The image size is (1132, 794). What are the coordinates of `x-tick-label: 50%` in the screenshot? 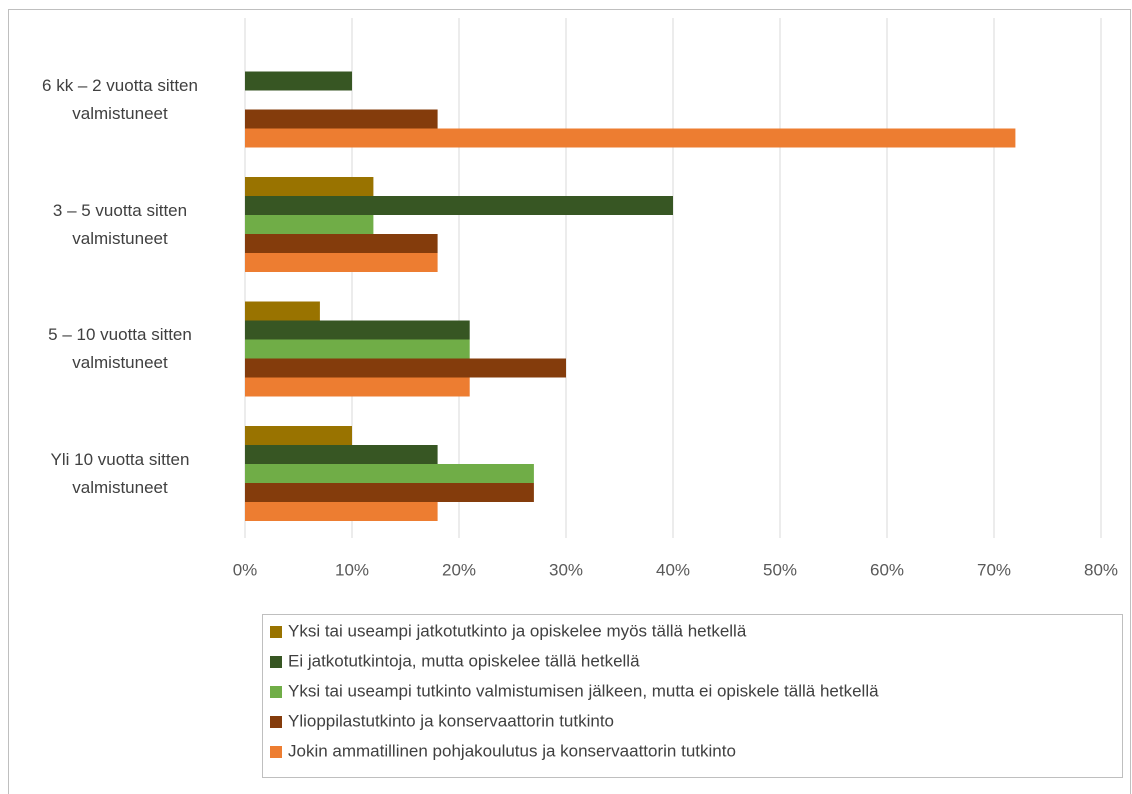 It's located at (780, 569).